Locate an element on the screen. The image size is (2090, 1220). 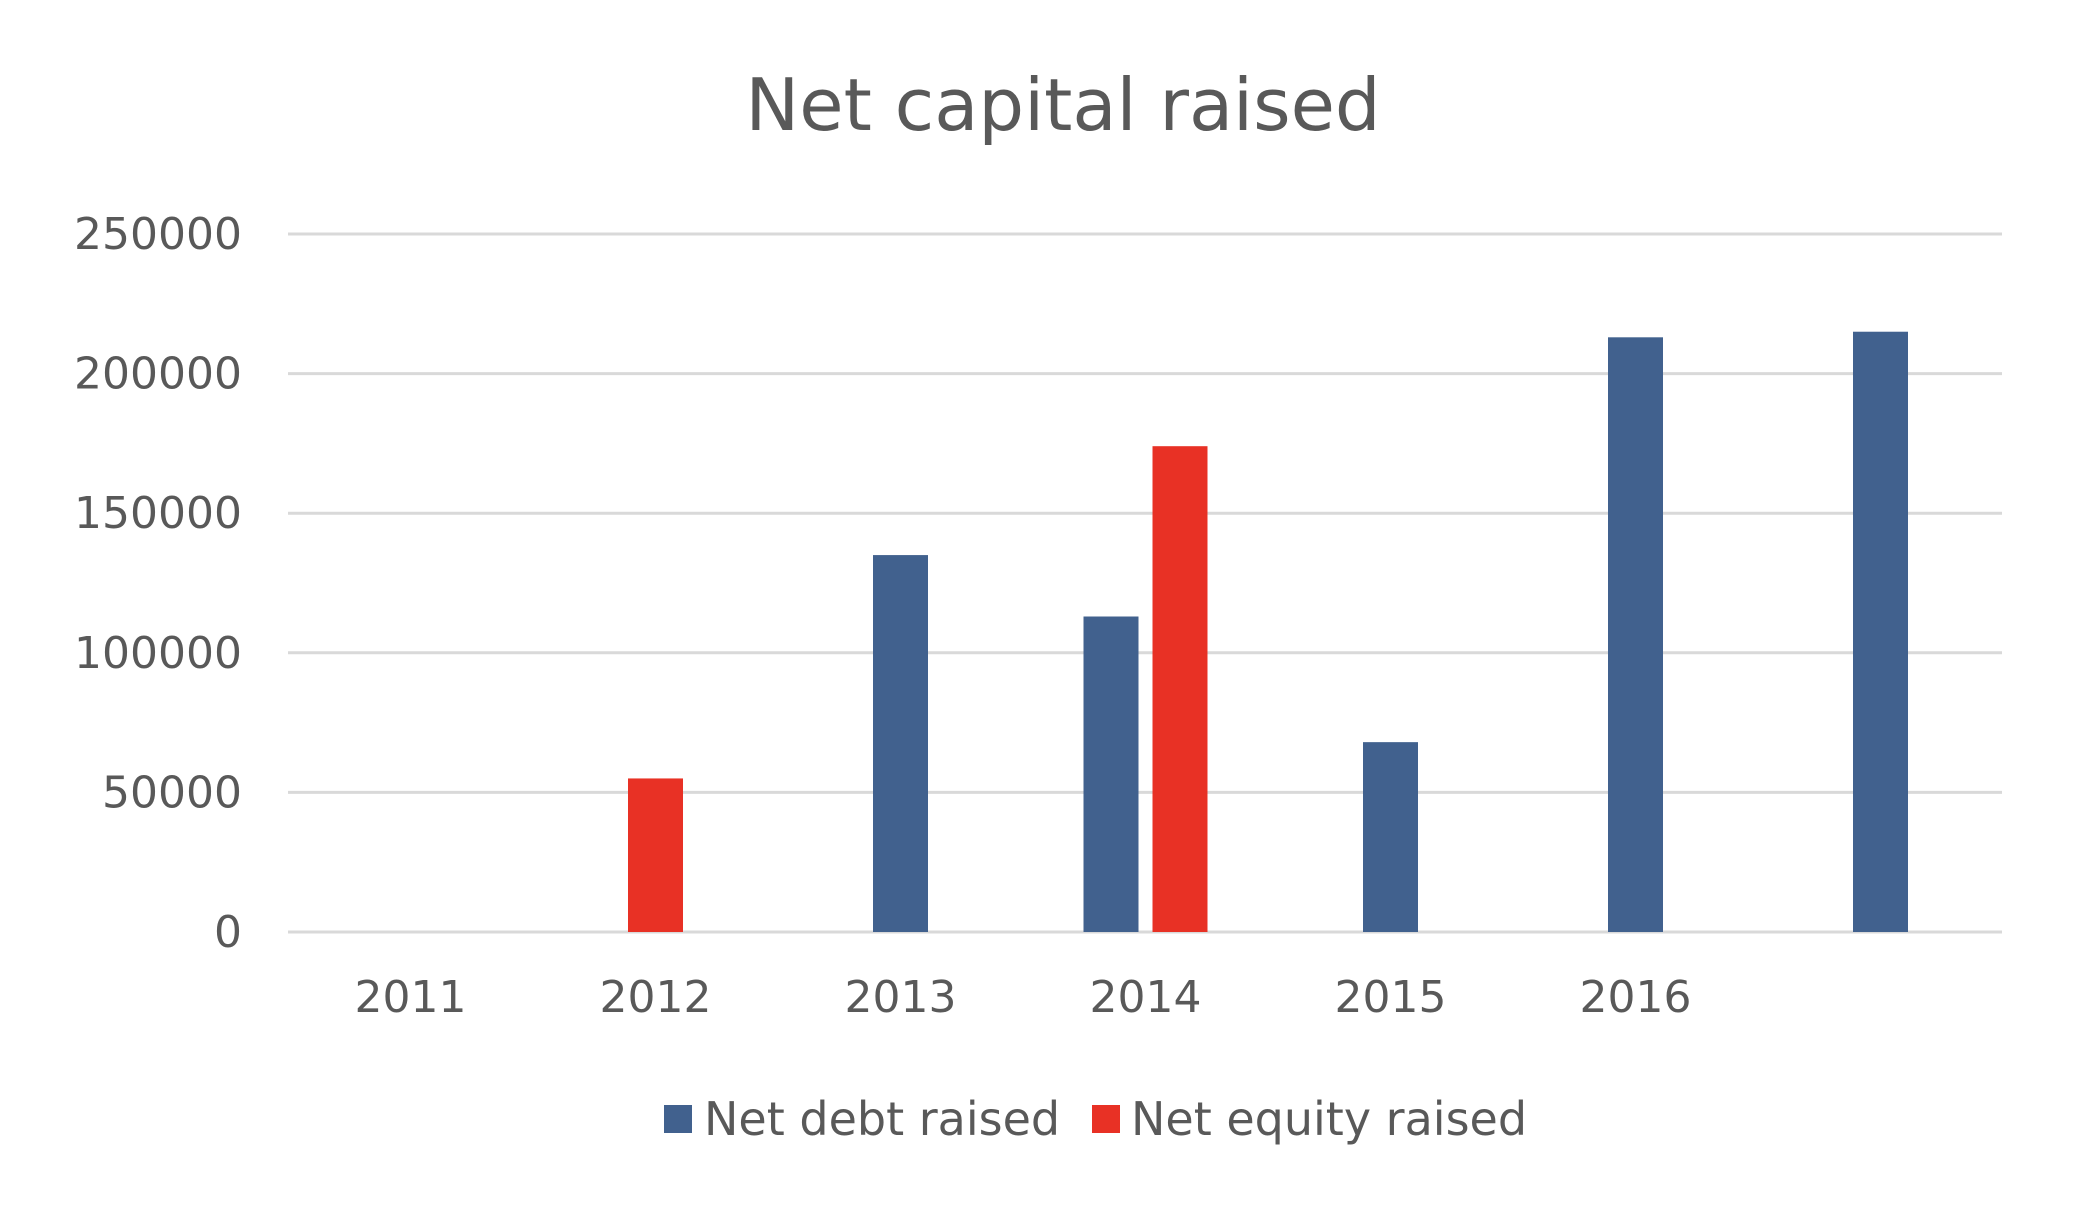
x-tick-label: 2015 is located at coordinates (1391, 997).